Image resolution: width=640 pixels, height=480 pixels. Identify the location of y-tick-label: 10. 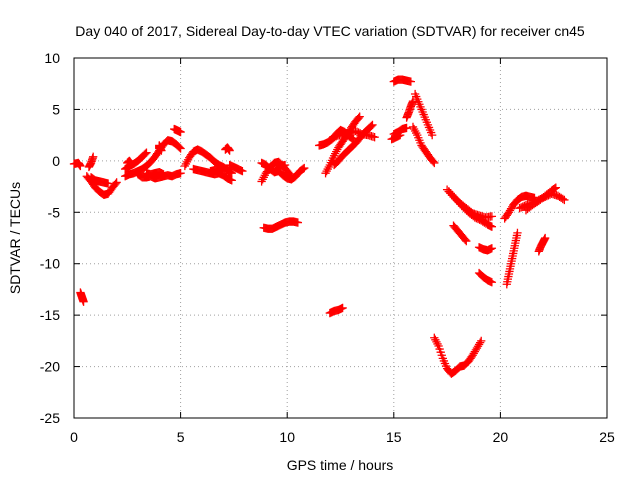
(52, 58).